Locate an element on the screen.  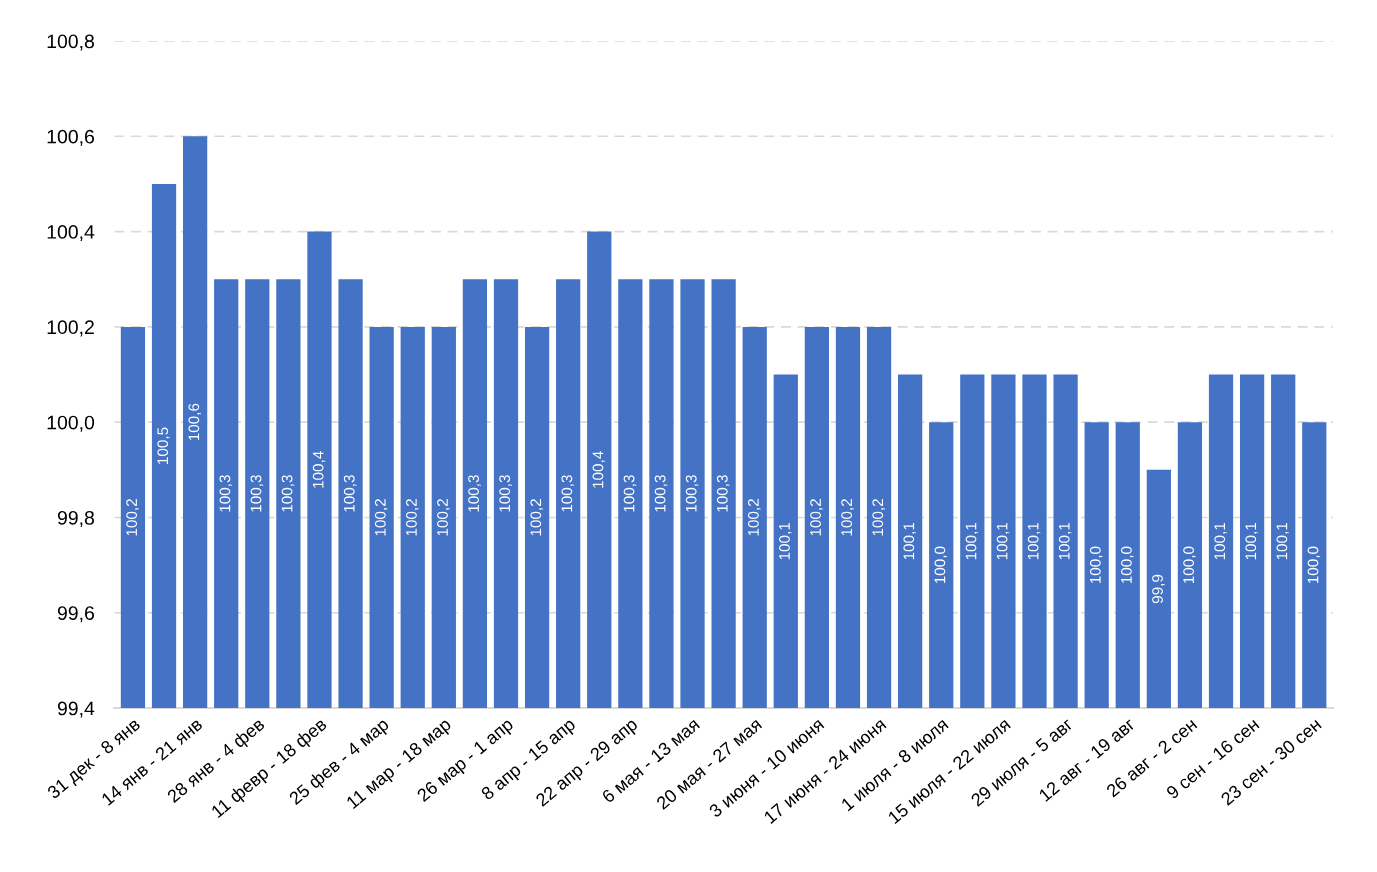
y-tick-label: 100,2 is located at coordinates (70, 328).